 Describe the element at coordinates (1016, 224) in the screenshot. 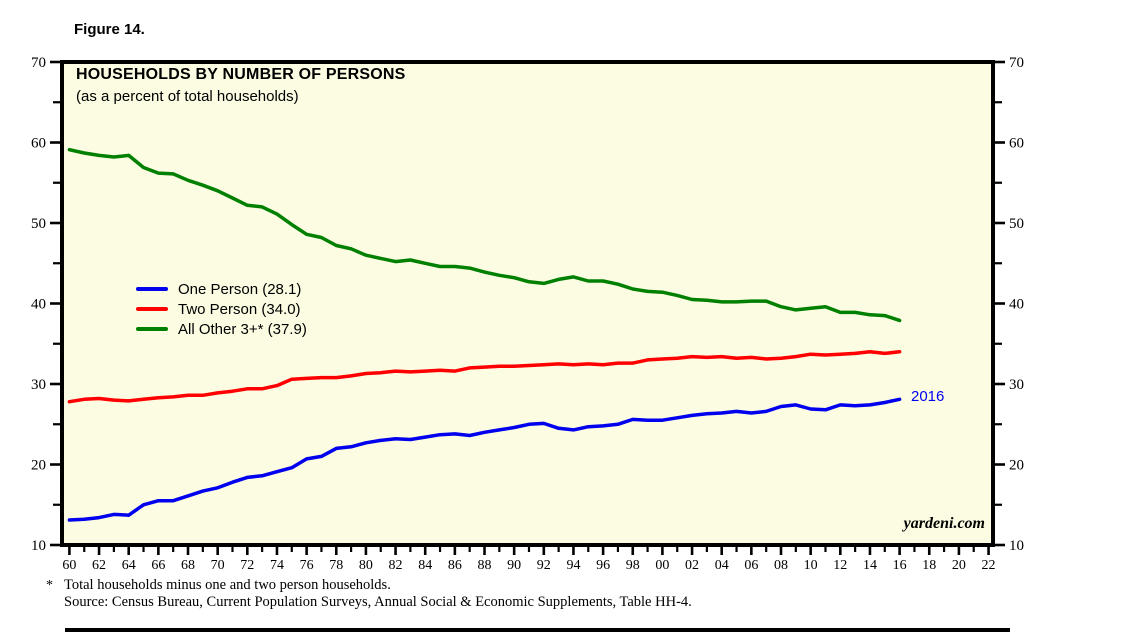

I see `y-tick-label-right-50: 50` at that location.